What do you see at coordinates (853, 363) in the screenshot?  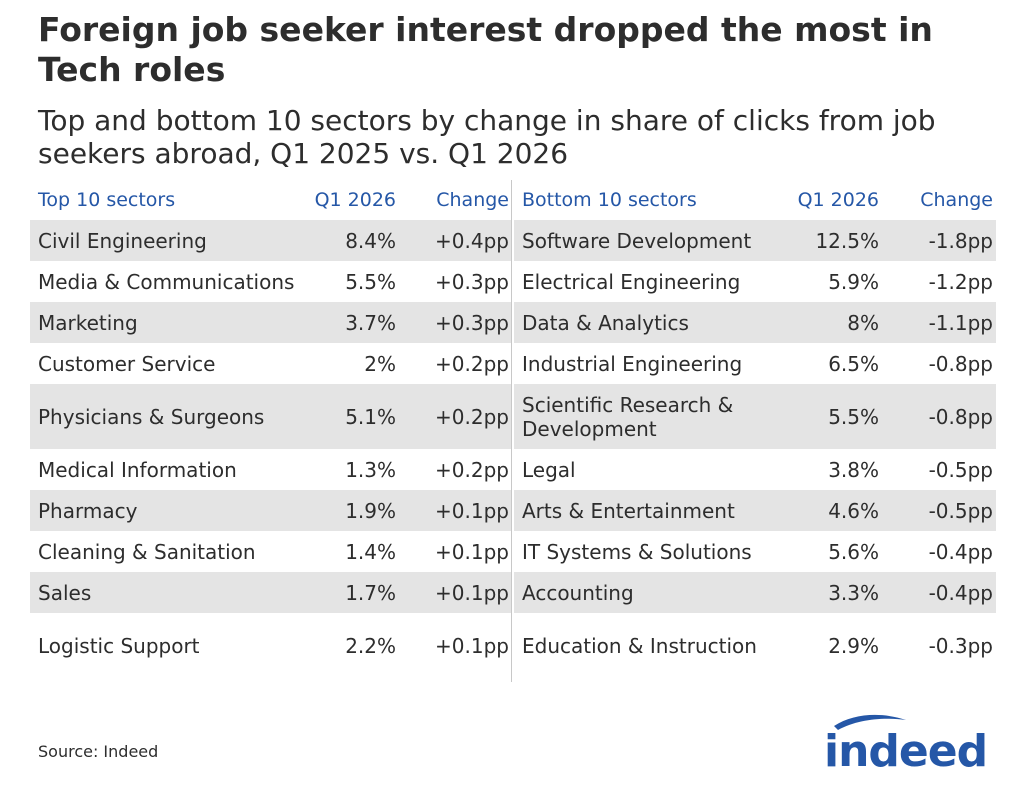 I see `q1-2026-cell: 6.5%` at bounding box center [853, 363].